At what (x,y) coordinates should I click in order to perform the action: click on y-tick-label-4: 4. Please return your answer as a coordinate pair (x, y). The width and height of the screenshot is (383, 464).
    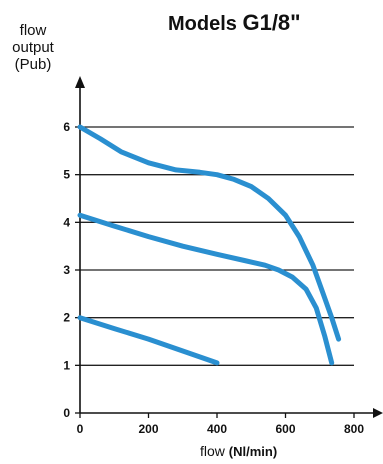
    Looking at the image, I should click on (66, 222).